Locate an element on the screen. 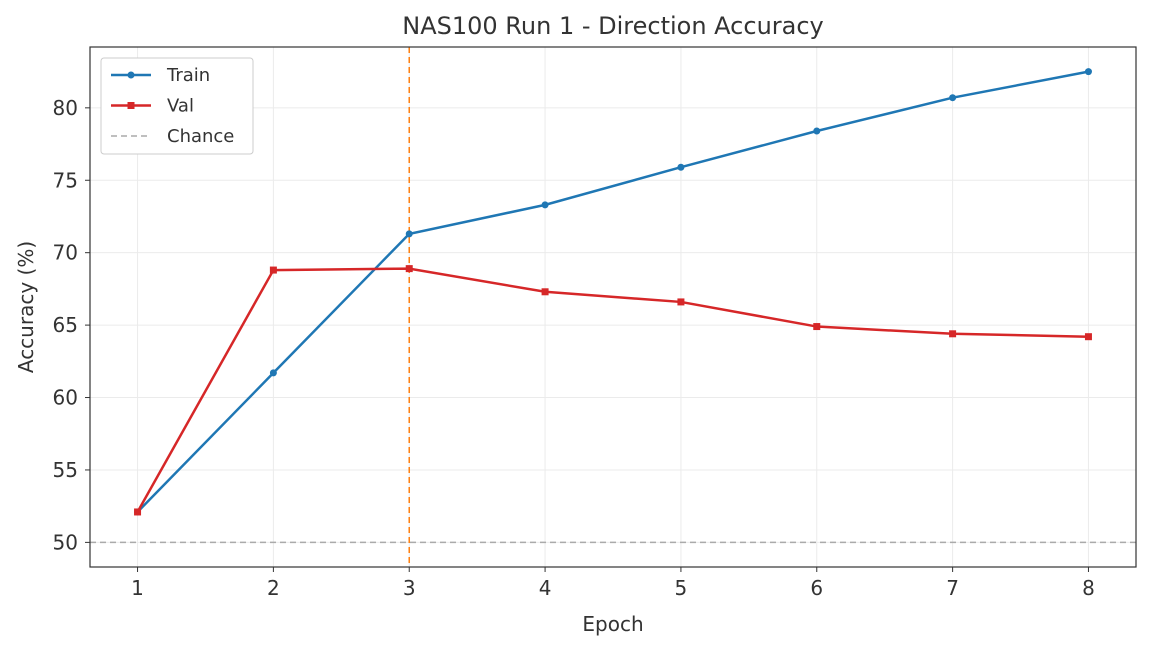 The image size is (1151, 651). legend-label: Val is located at coordinates (180, 106).